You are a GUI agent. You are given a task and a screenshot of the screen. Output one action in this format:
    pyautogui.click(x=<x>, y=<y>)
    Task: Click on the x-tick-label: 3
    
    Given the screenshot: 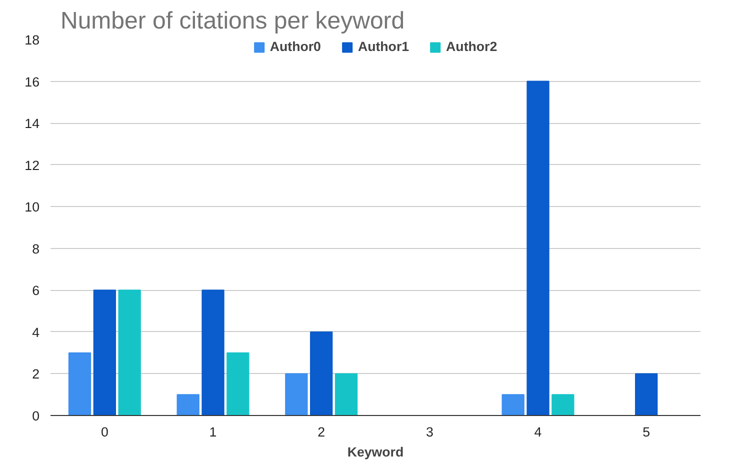 What is the action you would take?
    pyautogui.click(x=430, y=432)
    